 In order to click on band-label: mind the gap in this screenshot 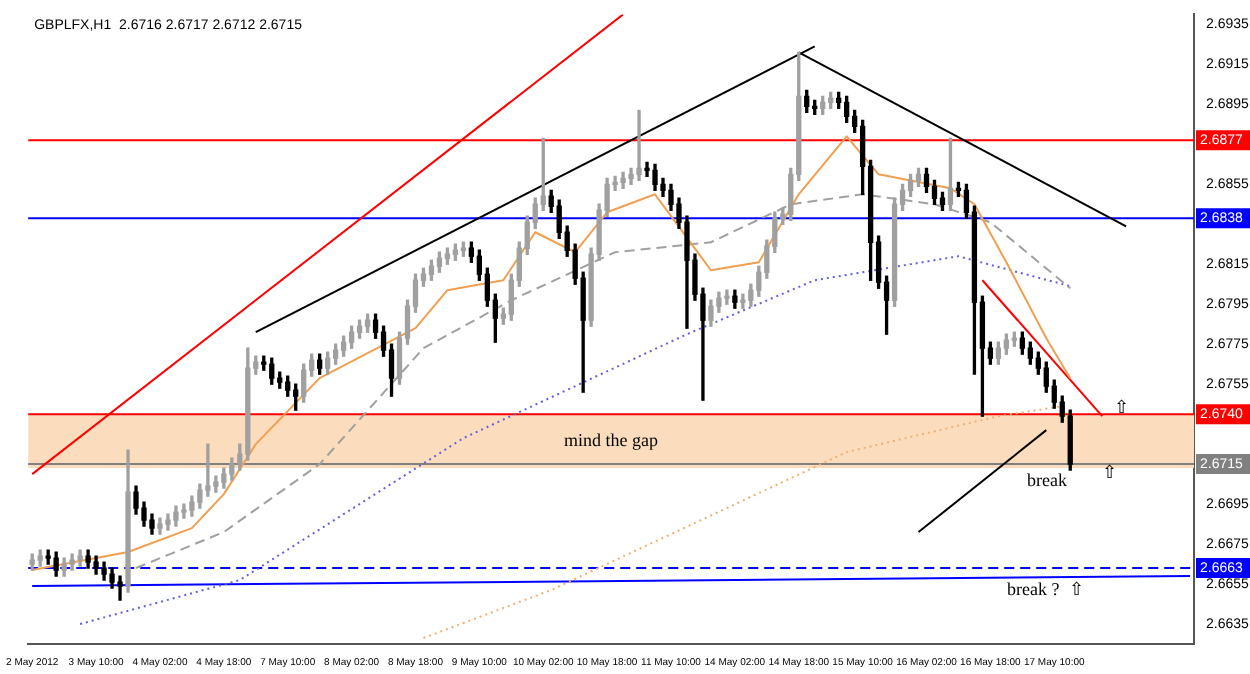, I will do `click(612, 439)`.